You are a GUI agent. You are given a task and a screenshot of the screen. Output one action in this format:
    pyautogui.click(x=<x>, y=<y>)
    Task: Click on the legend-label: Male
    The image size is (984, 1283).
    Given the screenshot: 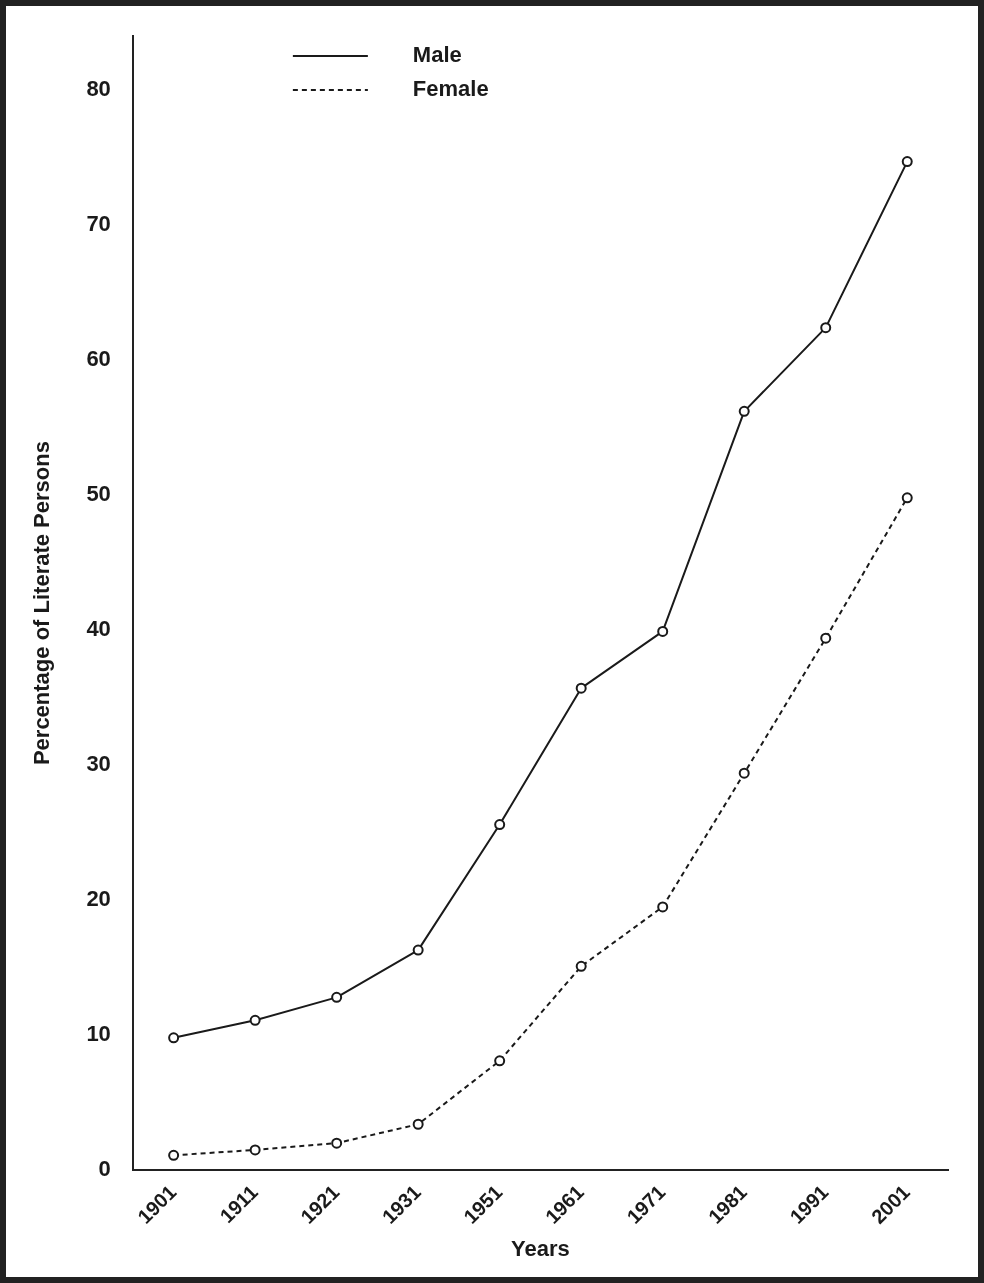 What is the action you would take?
    pyautogui.click(x=437, y=55)
    